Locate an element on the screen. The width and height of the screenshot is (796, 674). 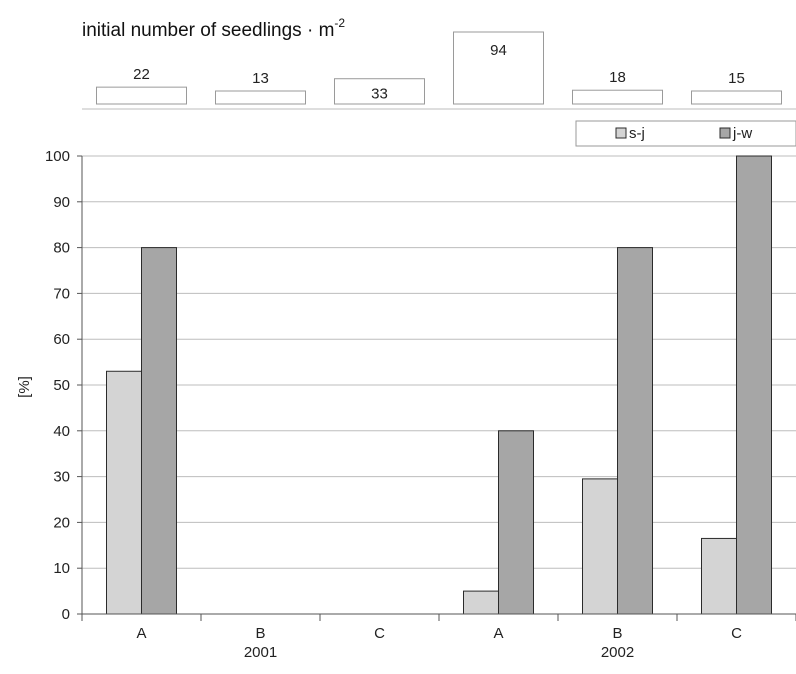
legend-box is located at coordinates (685, 133).